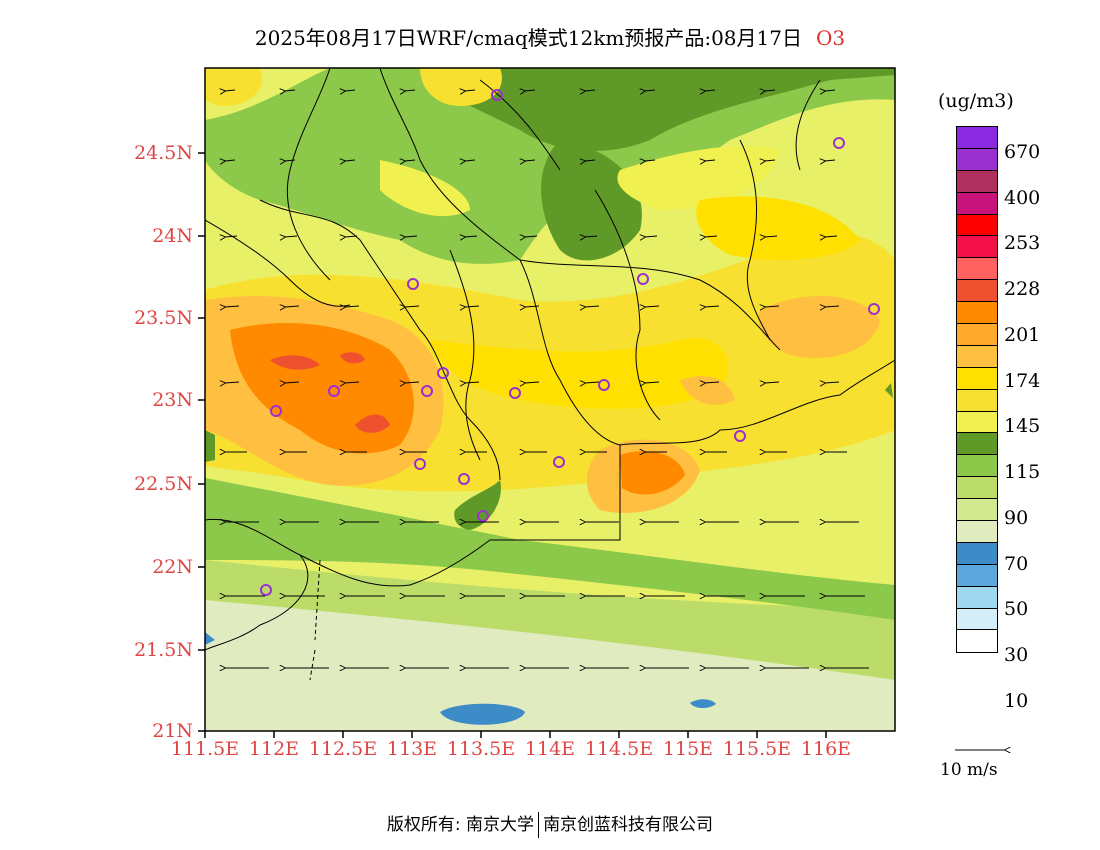 Image resolution: width=1100 pixels, height=850 pixels. I want to click on footer-right: 南京创蓝科技有限公司, so click(628, 825).